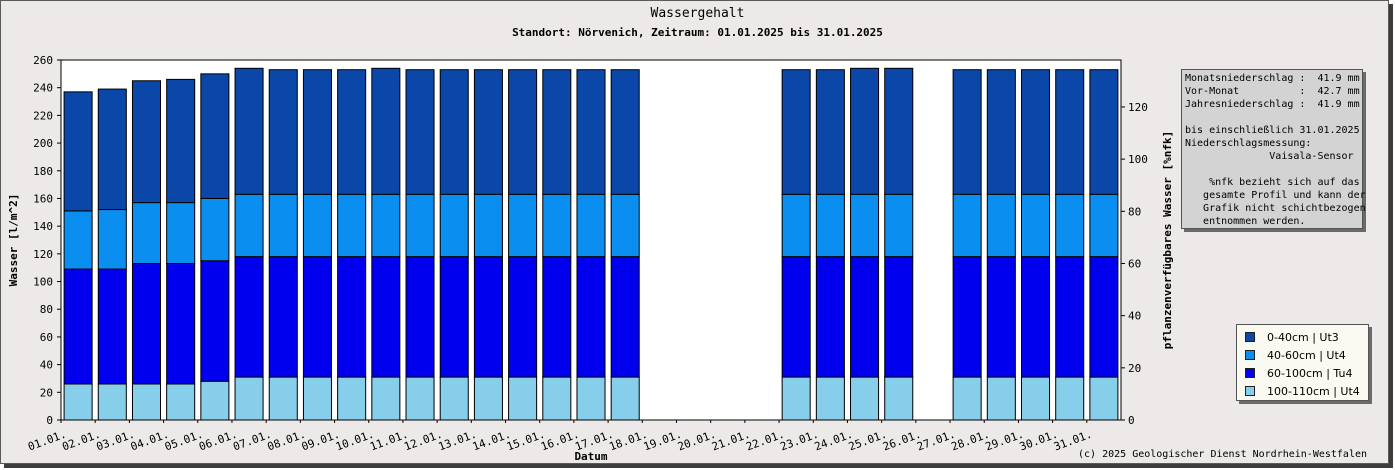 This screenshot has width=1395, height=470. I want to click on legend-item: 40-60cm | Ut4, so click(1306, 355).